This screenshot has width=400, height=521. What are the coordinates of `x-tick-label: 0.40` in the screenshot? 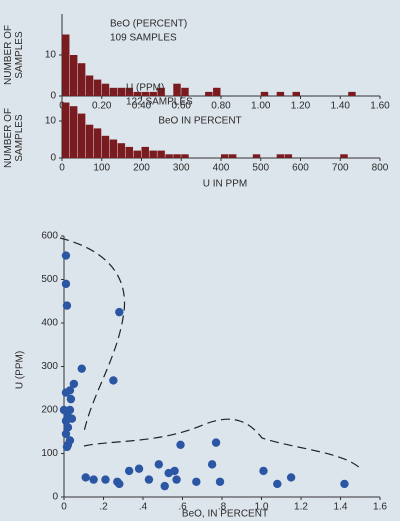 It's located at (142, 106).